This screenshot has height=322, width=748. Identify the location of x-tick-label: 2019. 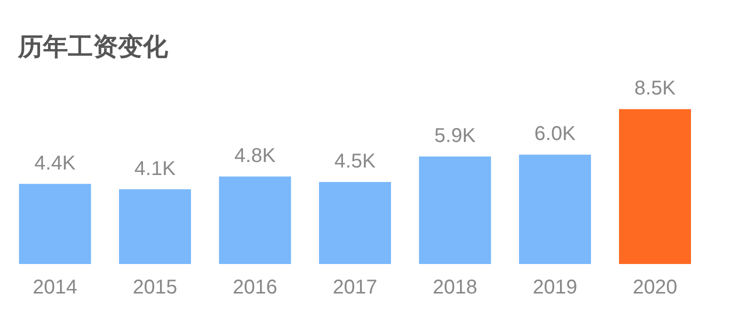
(555, 287).